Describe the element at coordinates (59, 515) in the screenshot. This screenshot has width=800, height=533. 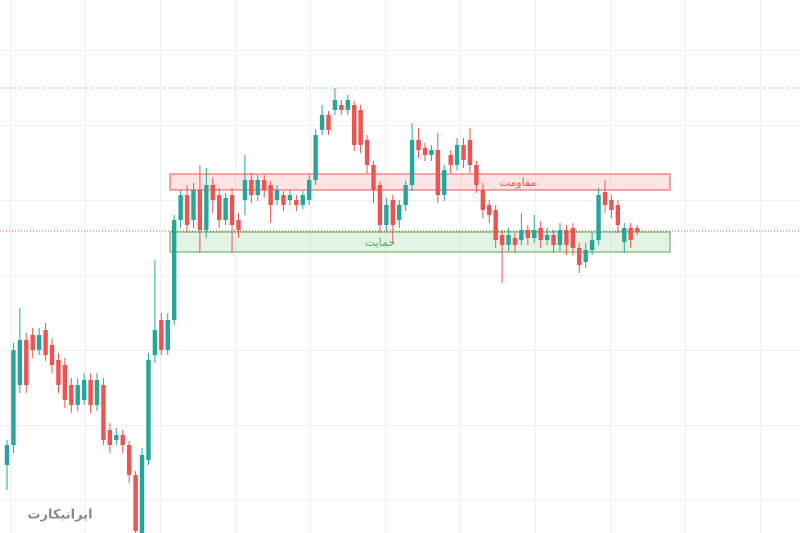
I see `watermark: ایرانیکارت` at that location.